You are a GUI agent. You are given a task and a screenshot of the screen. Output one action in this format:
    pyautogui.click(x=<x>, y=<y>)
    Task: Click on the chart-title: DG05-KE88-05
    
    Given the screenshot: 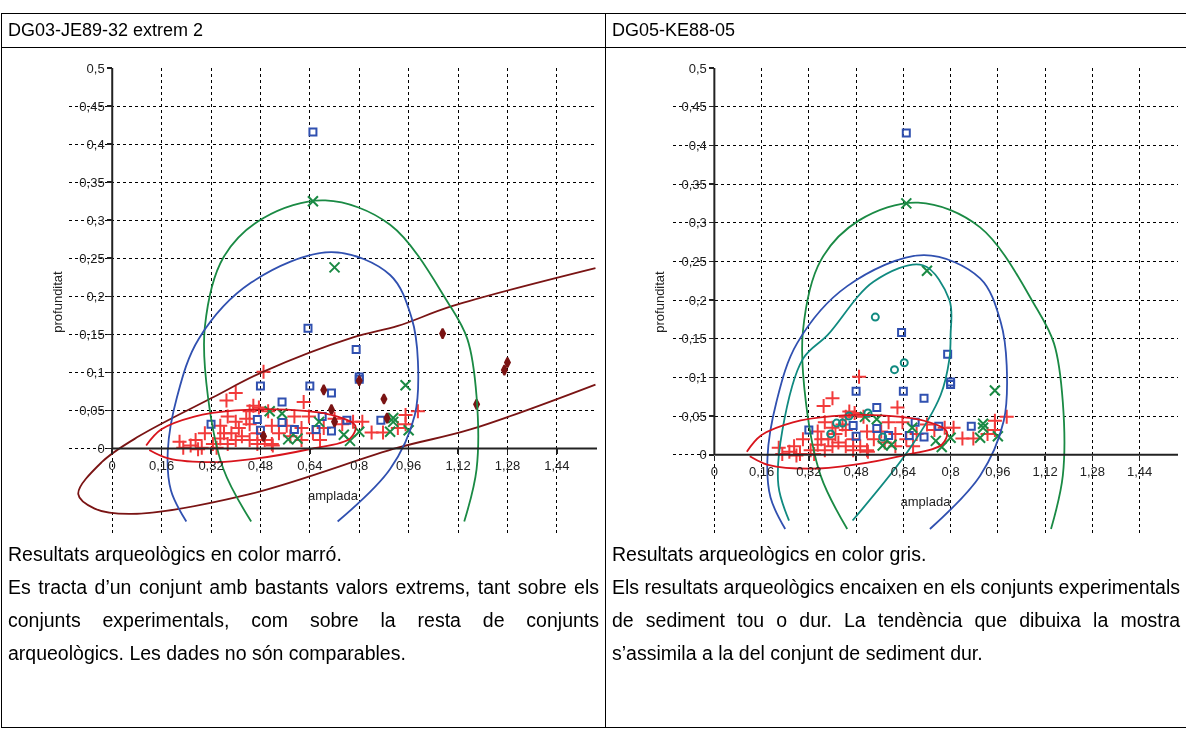 What is the action you would take?
    pyautogui.click(x=895, y=30)
    